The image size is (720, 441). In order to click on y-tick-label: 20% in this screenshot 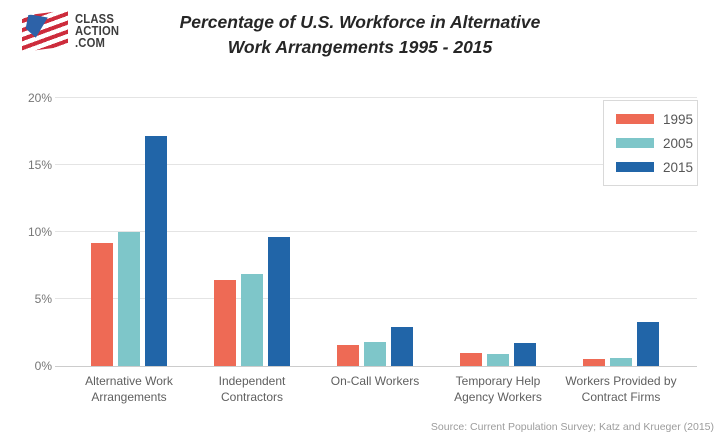, I will do `click(39, 98)`.